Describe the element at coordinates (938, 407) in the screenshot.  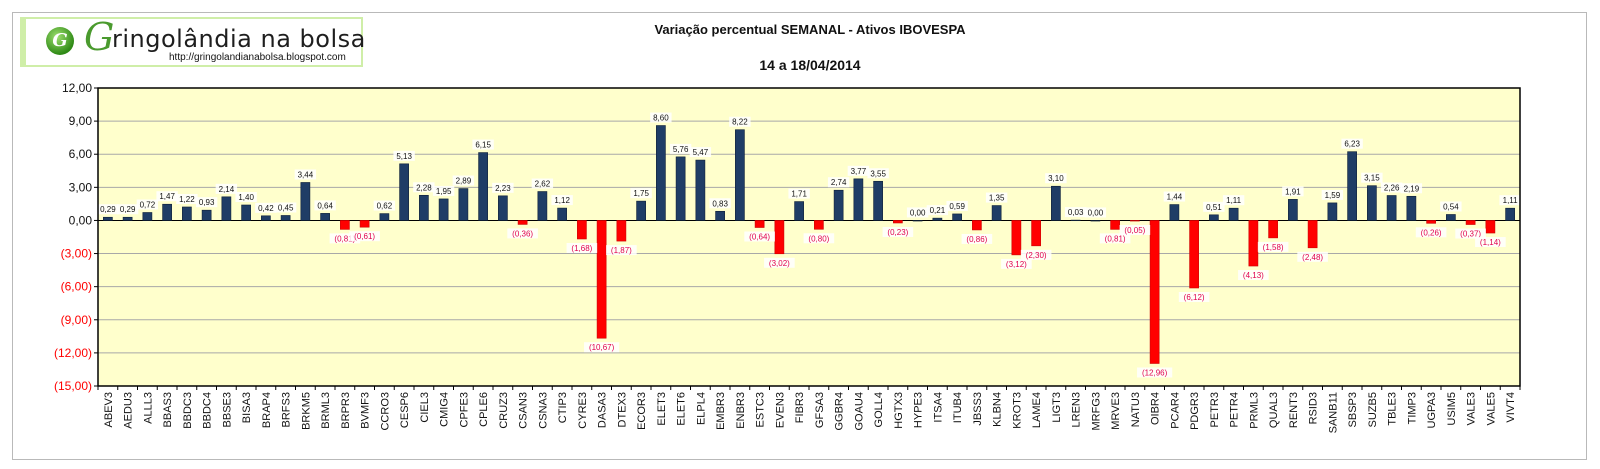
I see `x-tick-label: ITSA4` at that location.